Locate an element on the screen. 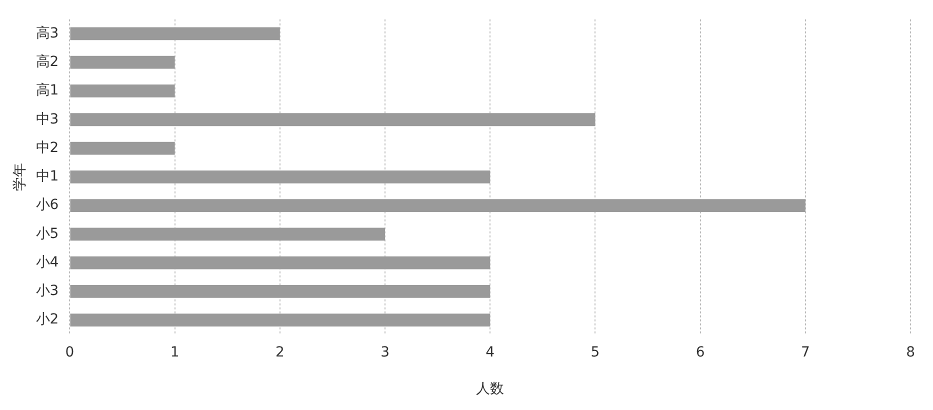 The height and width of the screenshot is (410, 933). y-tick-label: 高3 is located at coordinates (47, 33).